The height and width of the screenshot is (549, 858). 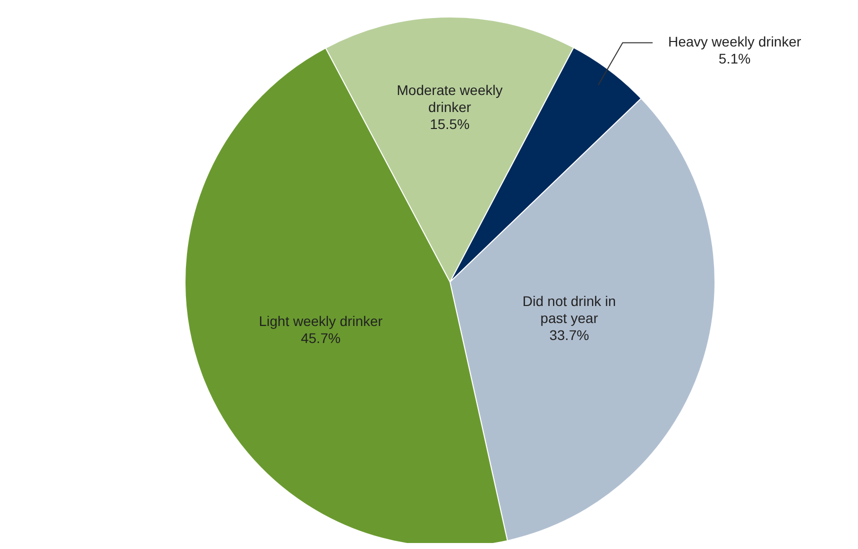 I want to click on slice-label: Heavy weekly drinker, so click(x=735, y=42).